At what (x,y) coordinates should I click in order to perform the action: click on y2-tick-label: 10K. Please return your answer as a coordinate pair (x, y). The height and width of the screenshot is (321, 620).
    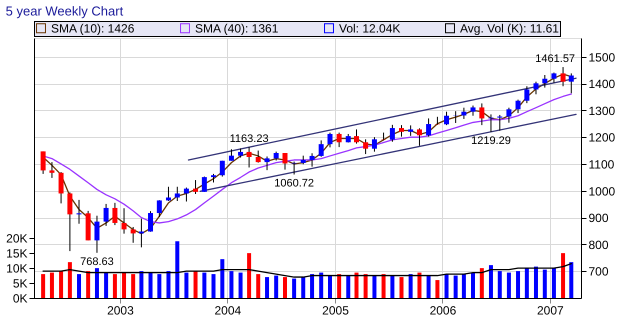
    Looking at the image, I should click on (17, 269).